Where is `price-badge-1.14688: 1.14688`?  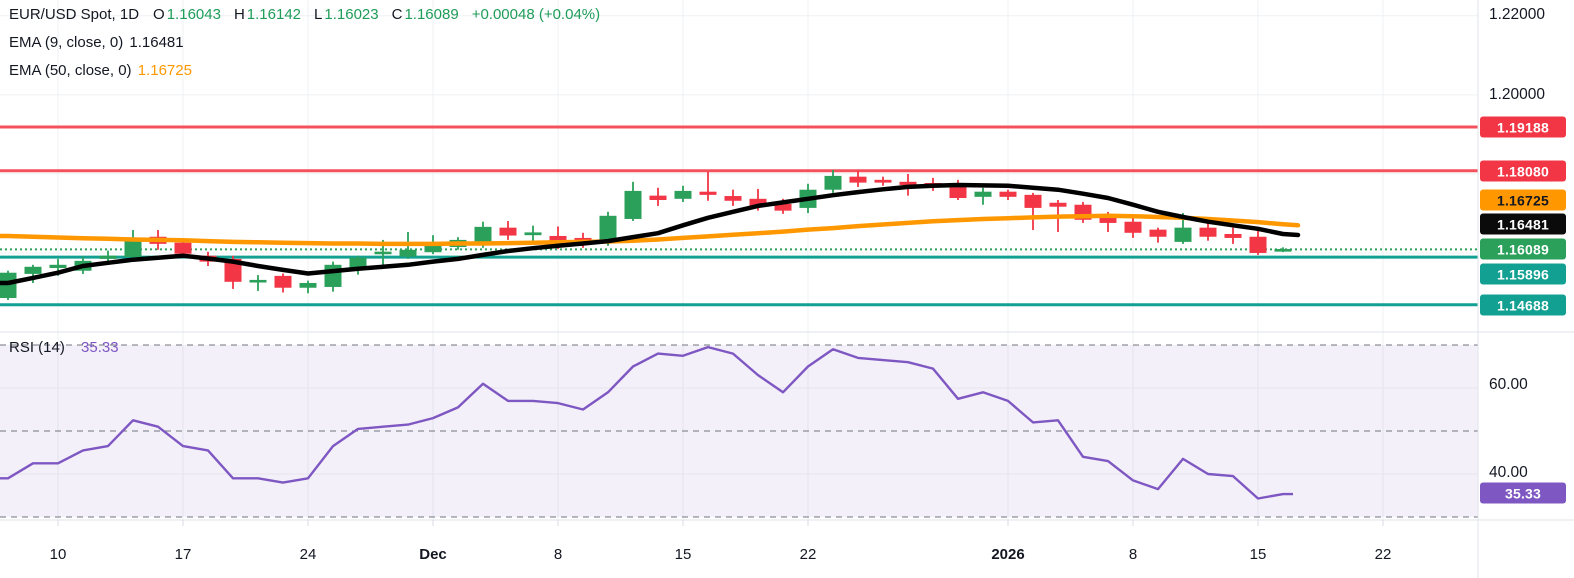 price-badge-1.14688: 1.14688 is located at coordinates (1523, 305).